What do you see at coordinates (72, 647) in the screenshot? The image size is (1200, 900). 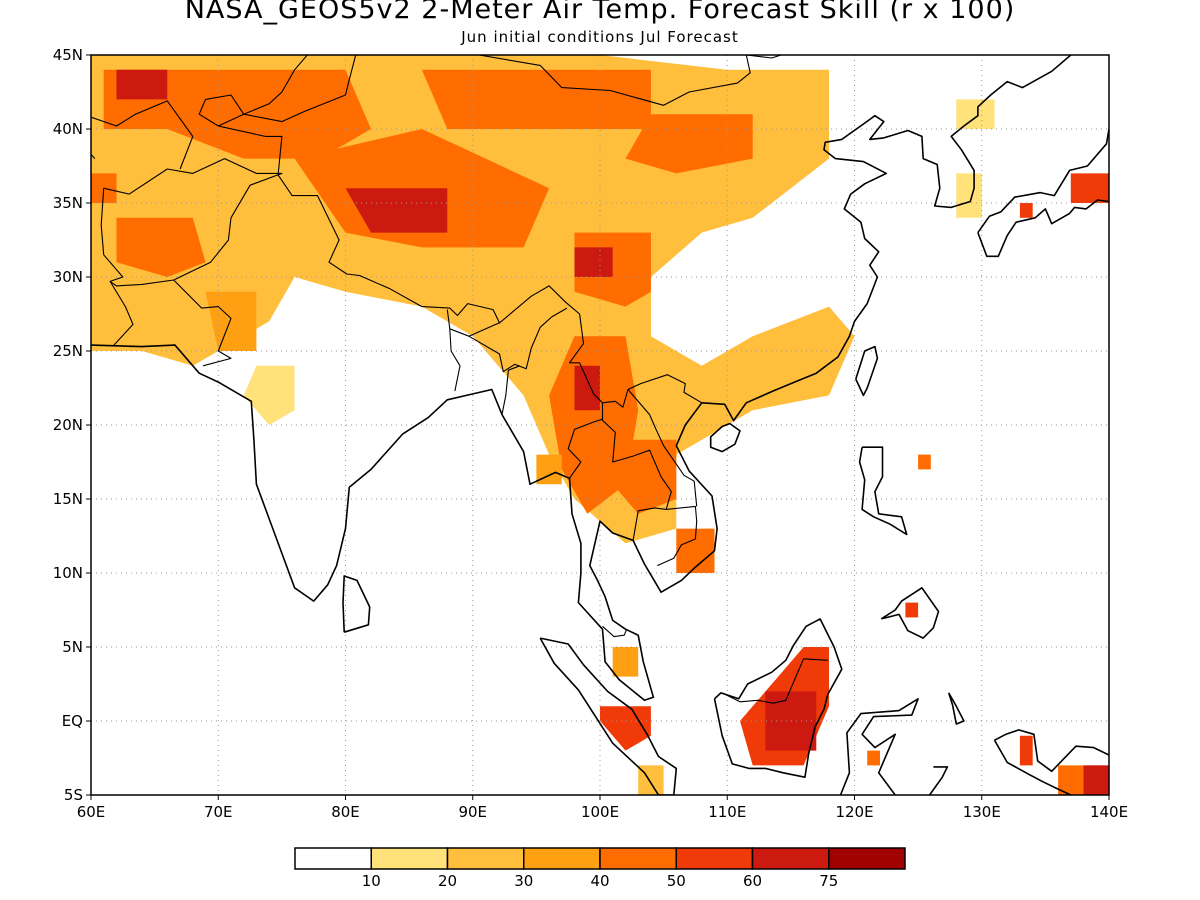 I see `lat-tick-label: 5N` at bounding box center [72, 647].